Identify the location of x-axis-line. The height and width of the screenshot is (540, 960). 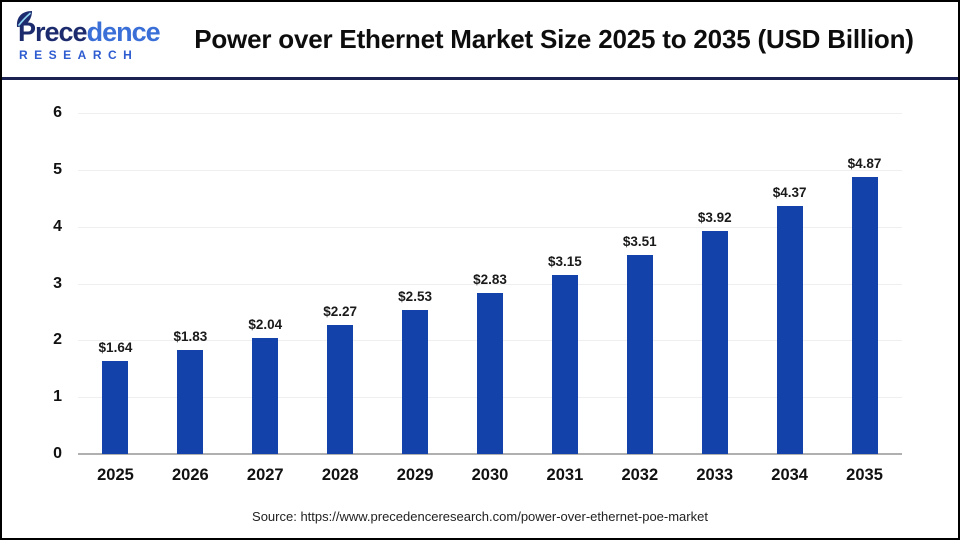
(490, 454).